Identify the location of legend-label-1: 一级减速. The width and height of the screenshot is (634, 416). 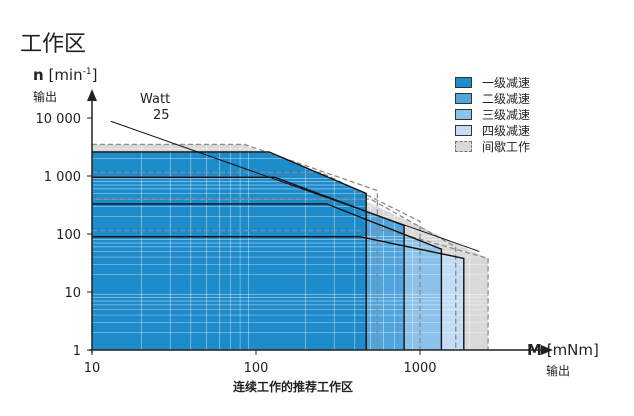
(506, 82).